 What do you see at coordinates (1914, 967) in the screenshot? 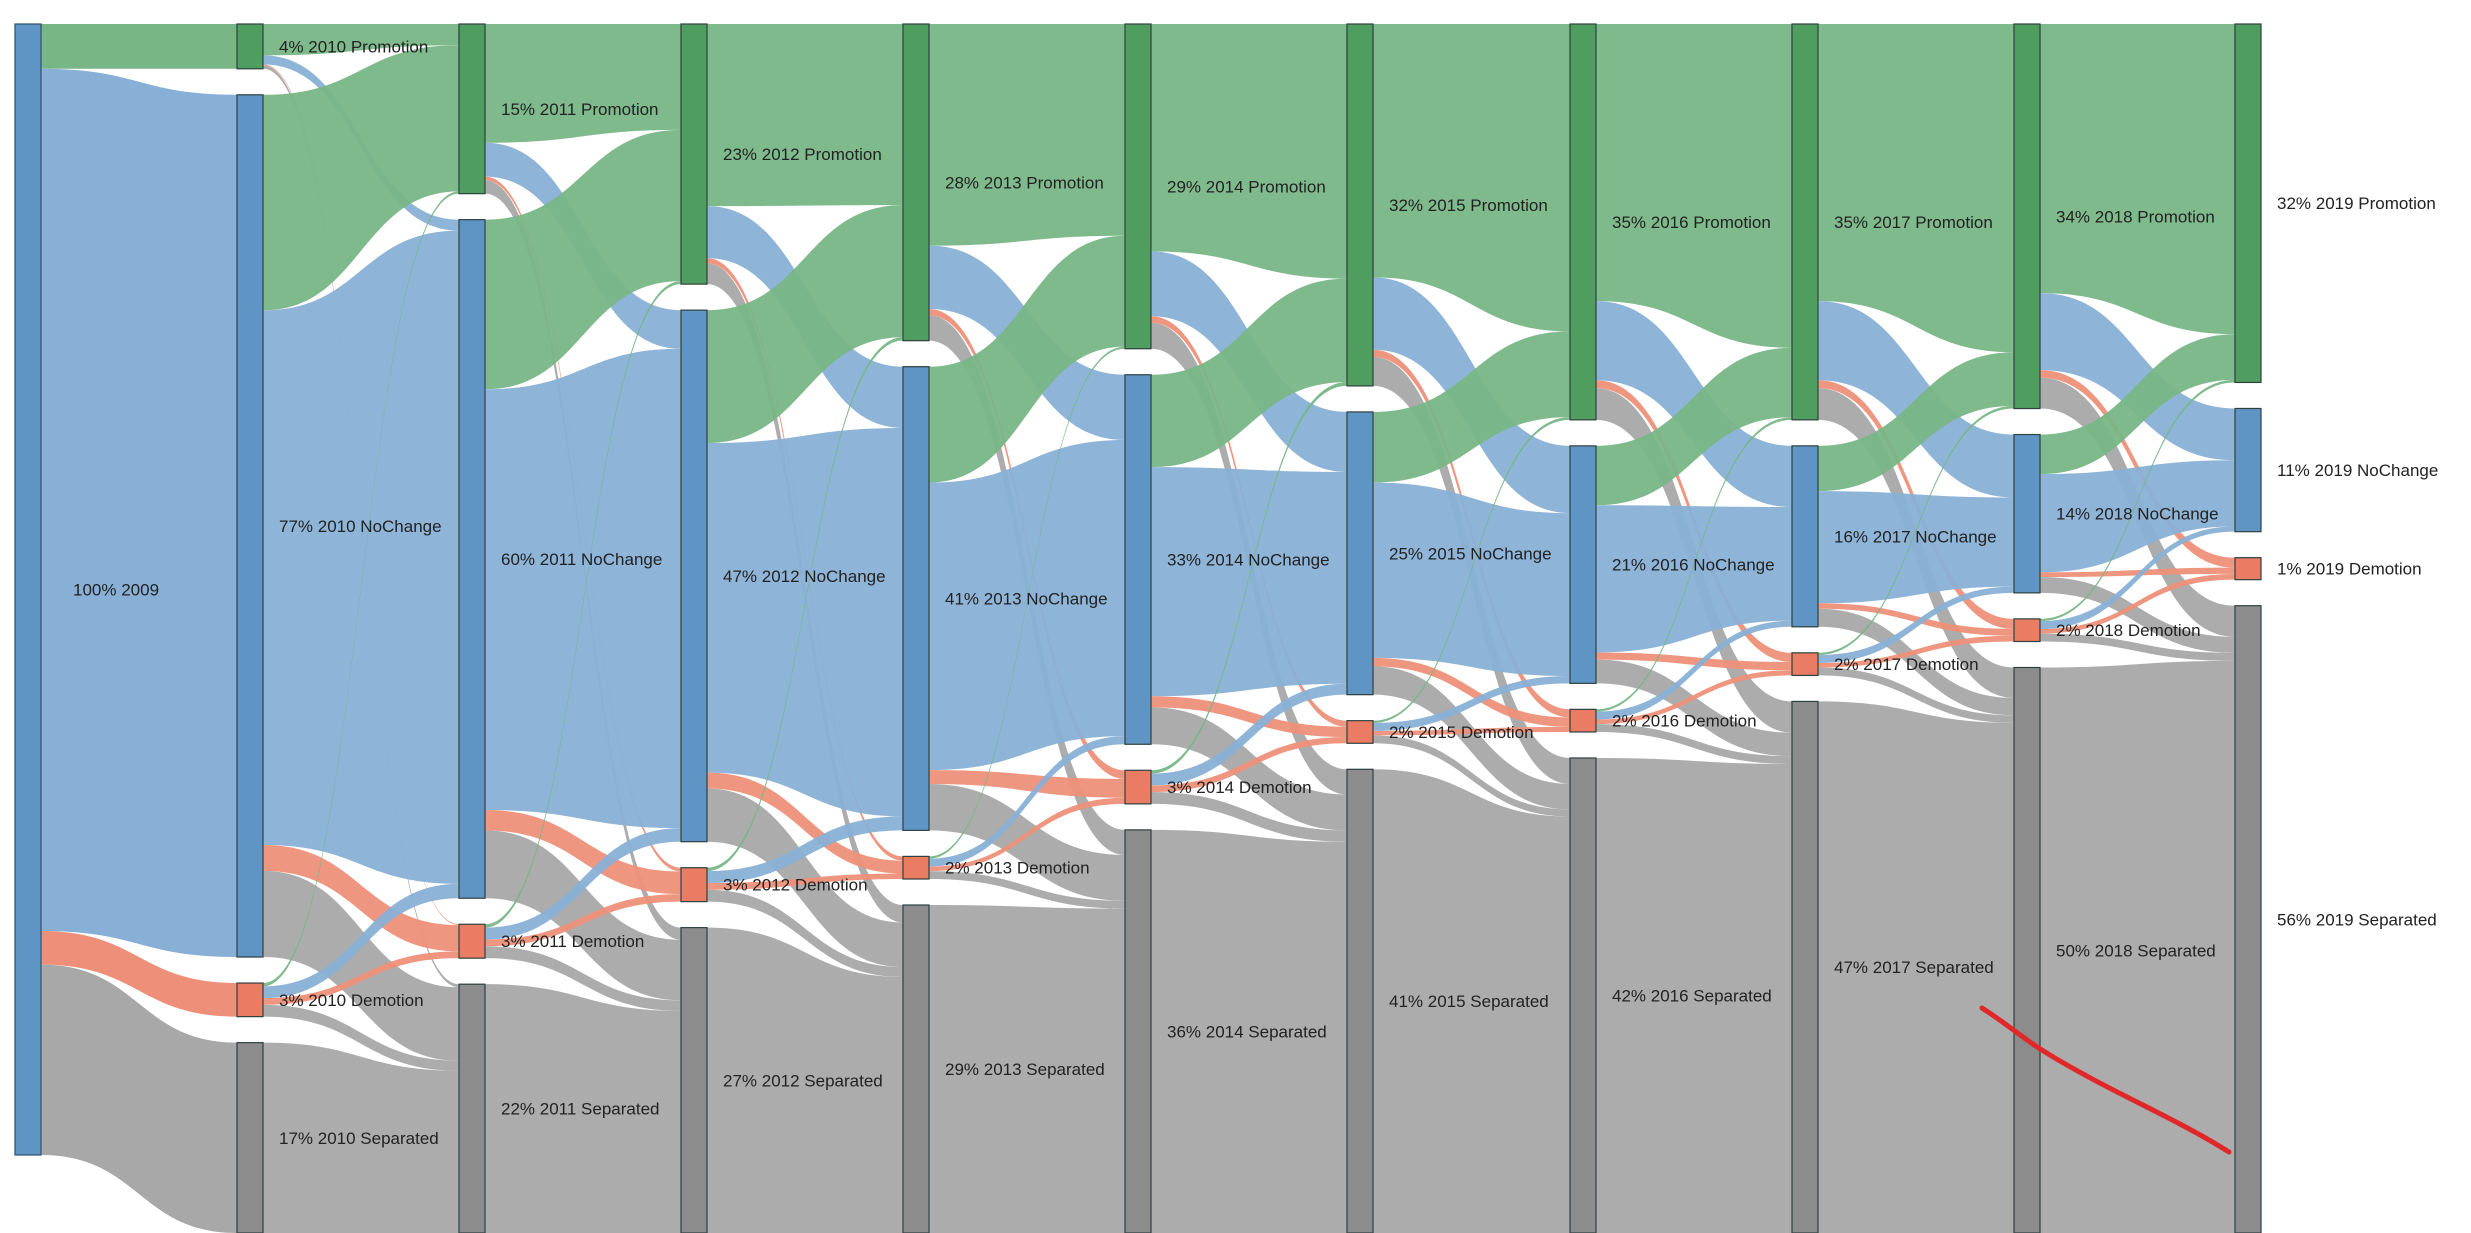
I see `node-label-2017-separated: 47% 2017 Separated` at bounding box center [1914, 967].